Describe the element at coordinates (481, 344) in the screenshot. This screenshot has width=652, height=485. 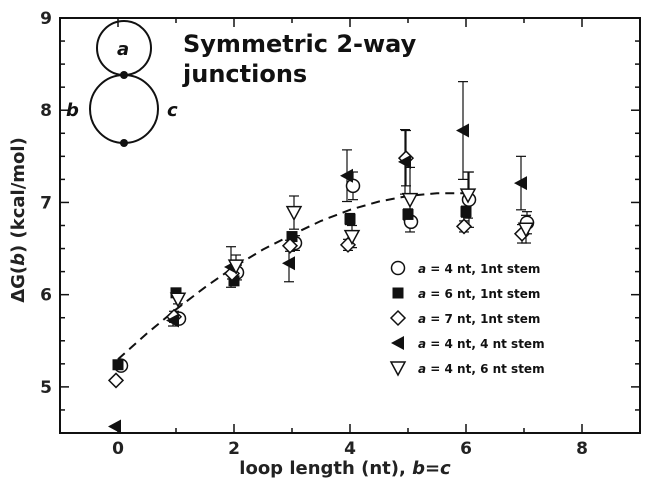
I see `legend-label: a = 4 nt, 4 nt stem` at that location.